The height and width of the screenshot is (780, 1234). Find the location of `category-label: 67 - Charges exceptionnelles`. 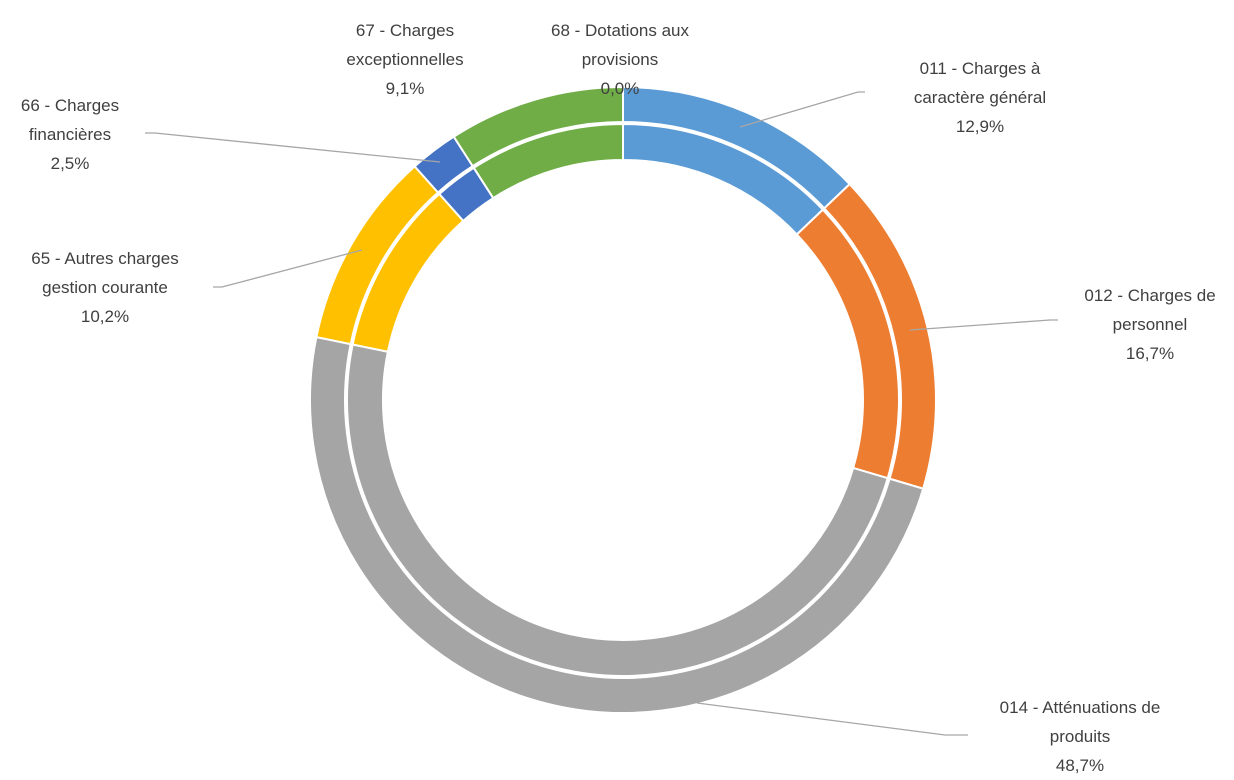

category-label: 67 - Charges exceptionnelles is located at coordinates (405, 45).